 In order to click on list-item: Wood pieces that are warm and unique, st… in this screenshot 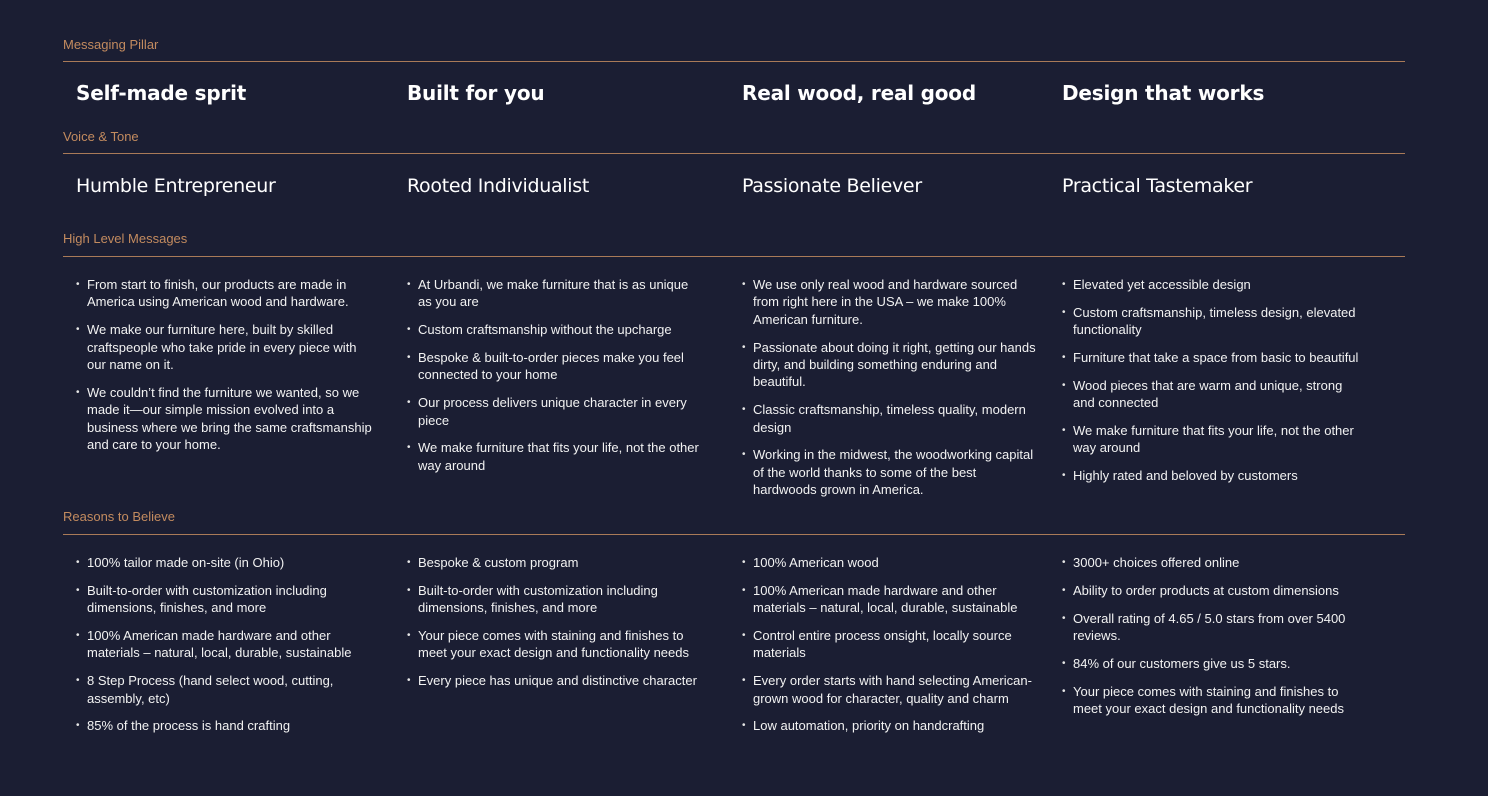, I will do `click(1212, 394)`.